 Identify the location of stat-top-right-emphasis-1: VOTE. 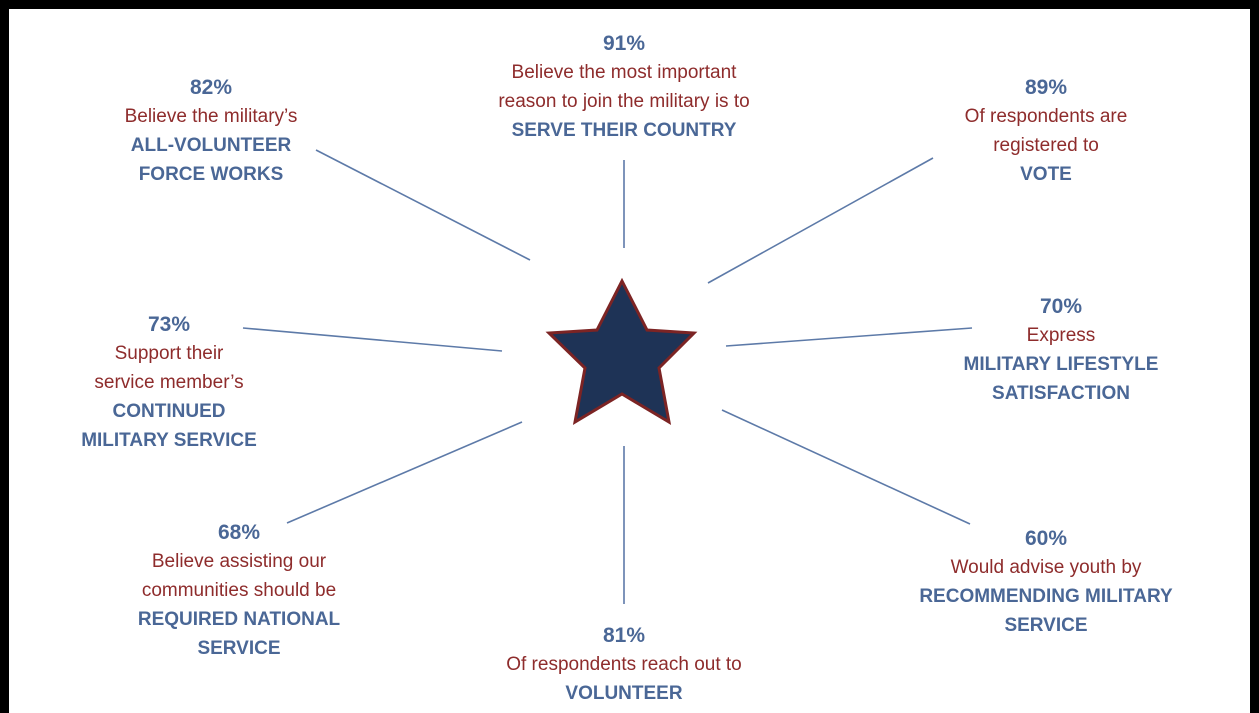
(1046, 174).